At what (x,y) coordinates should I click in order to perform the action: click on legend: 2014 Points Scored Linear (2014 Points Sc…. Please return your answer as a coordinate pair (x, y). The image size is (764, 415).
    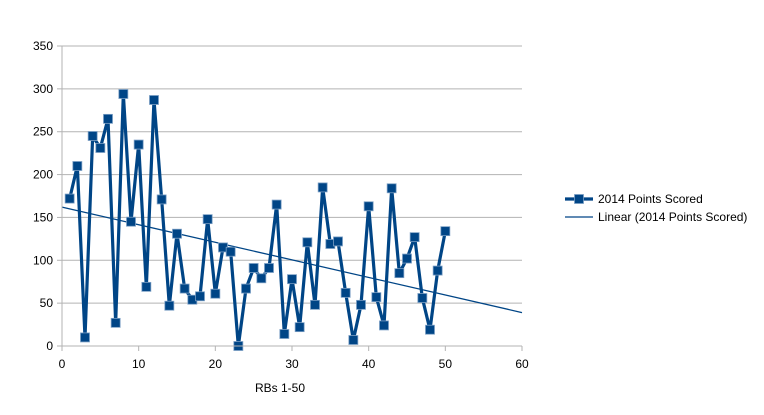
    Looking at the image, I should click on (656, 208).